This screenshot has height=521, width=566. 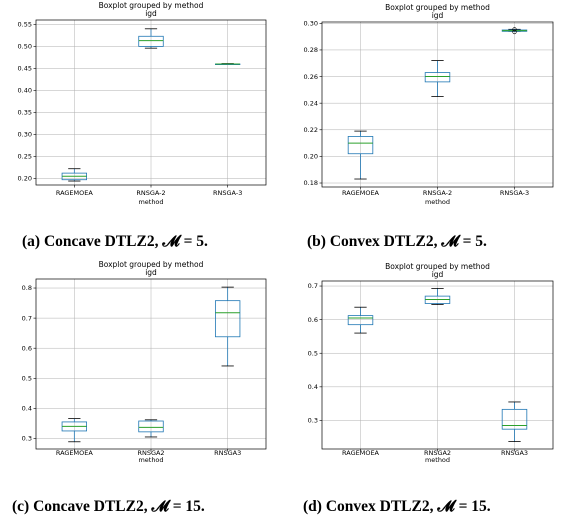 What do you see at coordinates (25, 69) in the screenshot?
I see `y-tick-label: 0.45` at bounding box center [25, 69].